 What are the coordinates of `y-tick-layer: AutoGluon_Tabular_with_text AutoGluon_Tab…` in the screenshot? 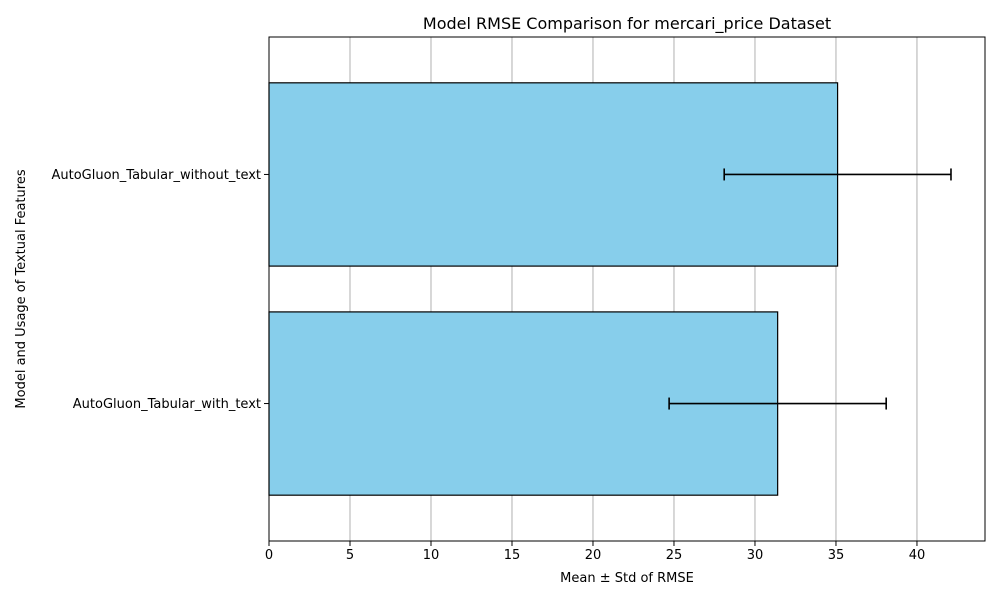 It's located at (160, 290).